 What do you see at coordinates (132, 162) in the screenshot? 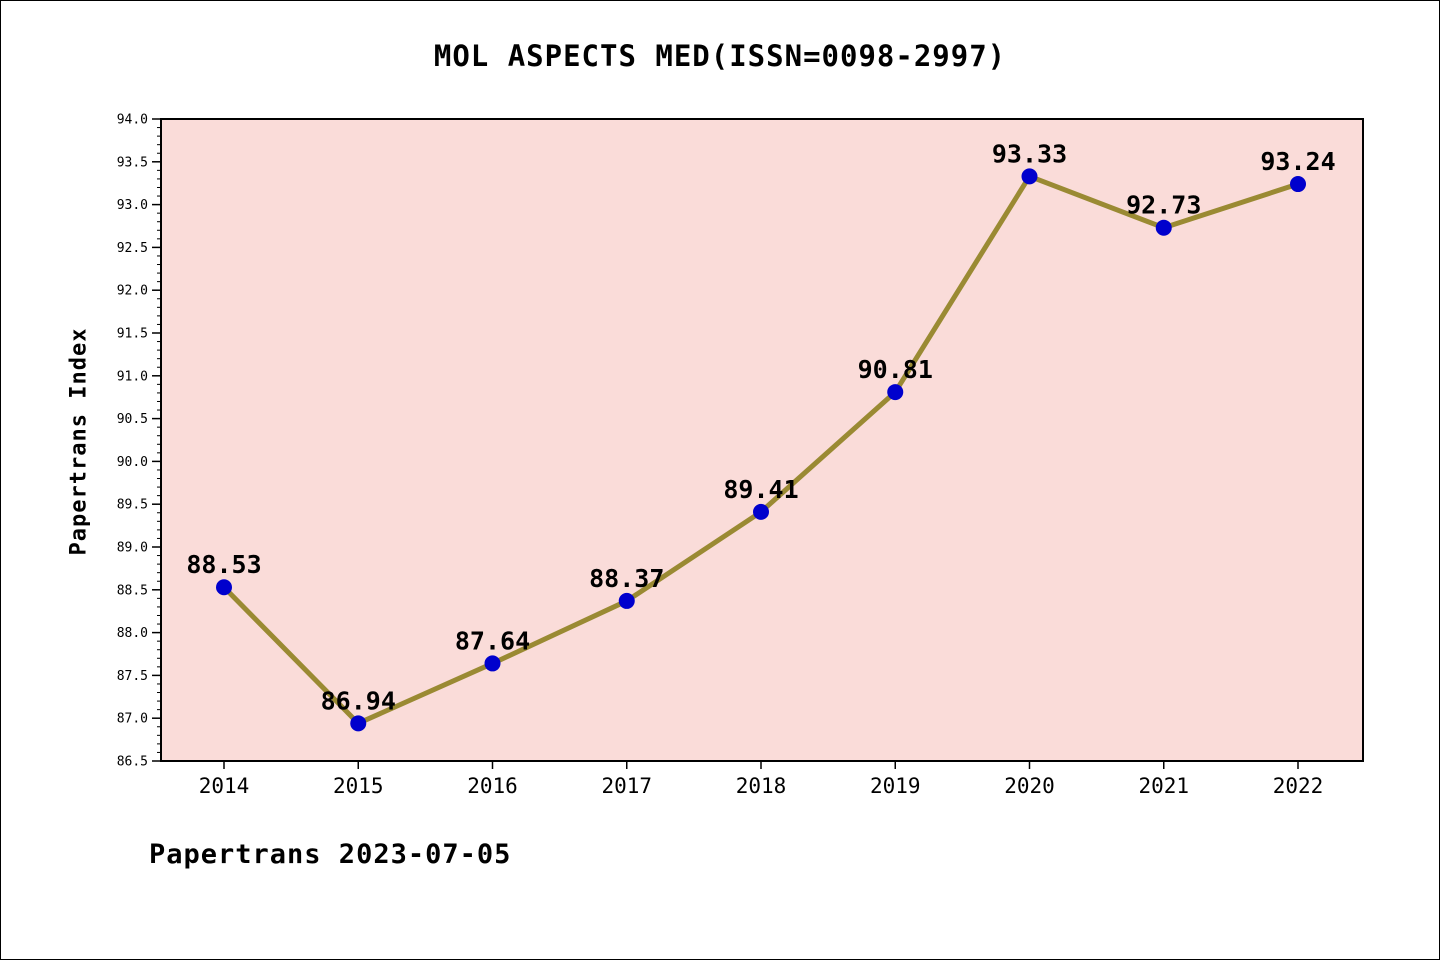
I see `y-tick-label: 93.5` at bounding box center [132, 162].